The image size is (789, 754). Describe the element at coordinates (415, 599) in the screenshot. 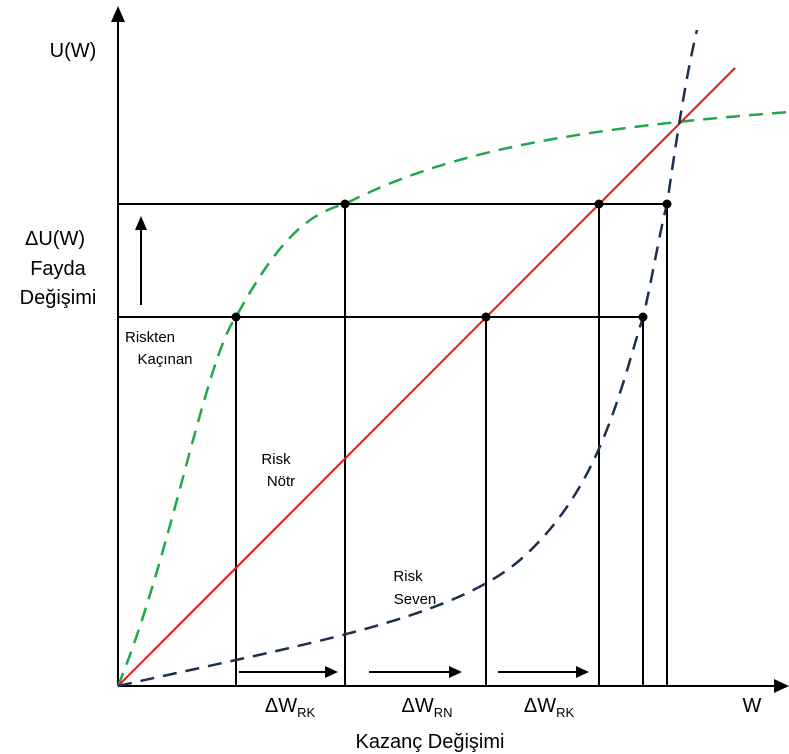

I see `risk-seeking-label-line2: Seven` at that location.